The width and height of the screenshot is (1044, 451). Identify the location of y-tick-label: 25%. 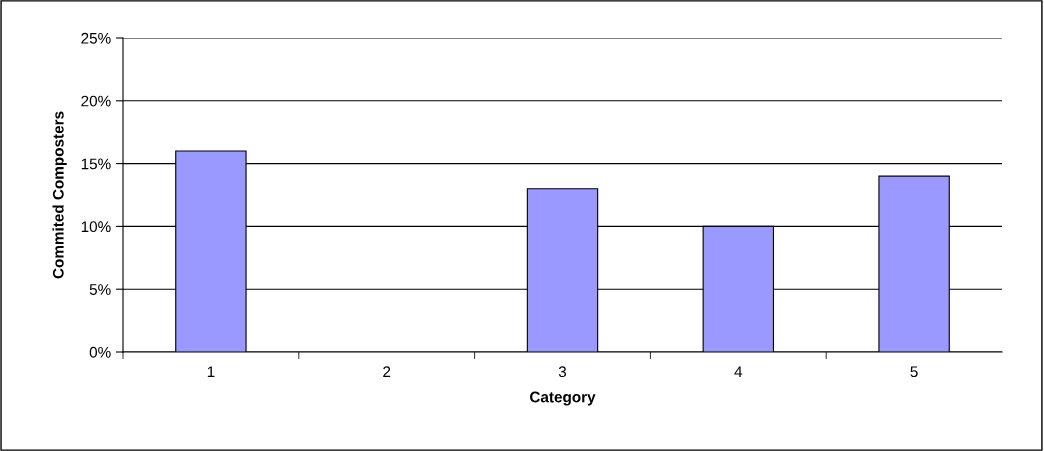
(96, 38).